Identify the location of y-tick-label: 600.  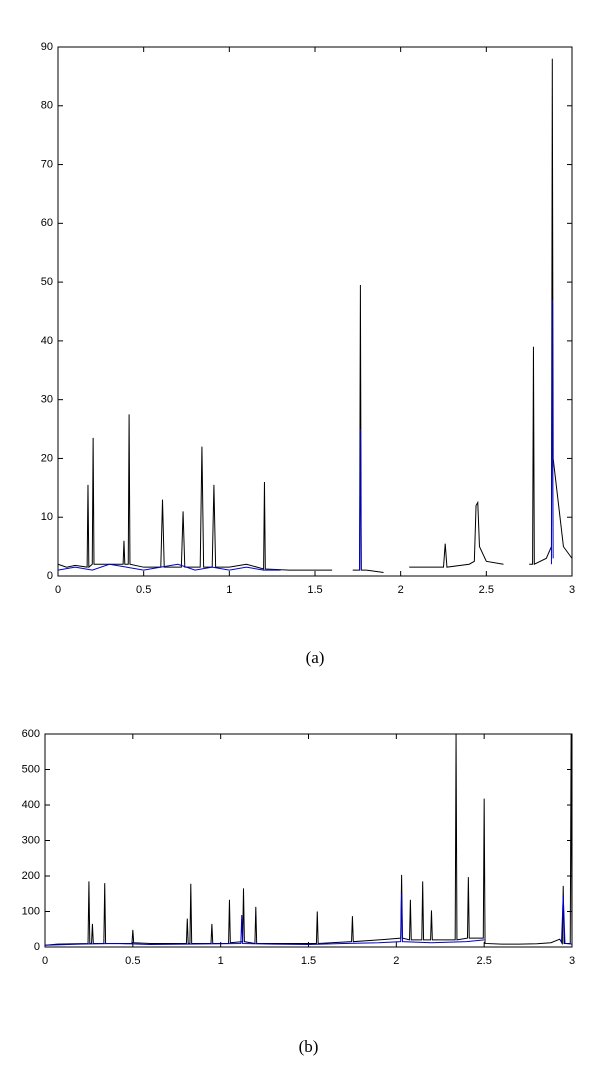
(31, 734).